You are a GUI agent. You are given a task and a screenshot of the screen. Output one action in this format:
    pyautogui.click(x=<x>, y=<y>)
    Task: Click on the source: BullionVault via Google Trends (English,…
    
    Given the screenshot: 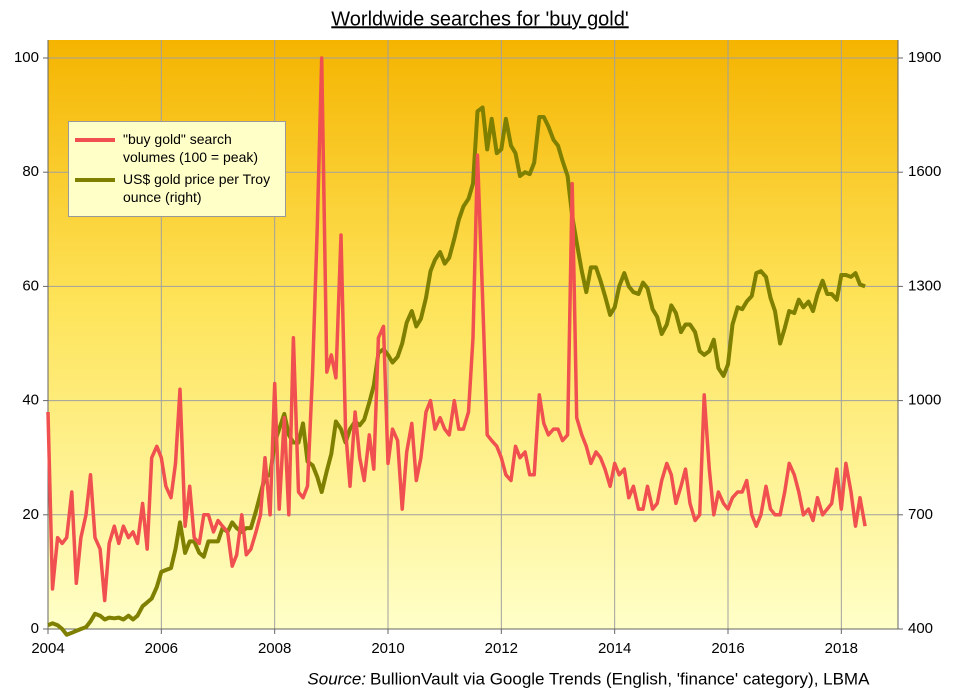 What is the action you would take?
    pyautogui.click(x=620, y=678)
    